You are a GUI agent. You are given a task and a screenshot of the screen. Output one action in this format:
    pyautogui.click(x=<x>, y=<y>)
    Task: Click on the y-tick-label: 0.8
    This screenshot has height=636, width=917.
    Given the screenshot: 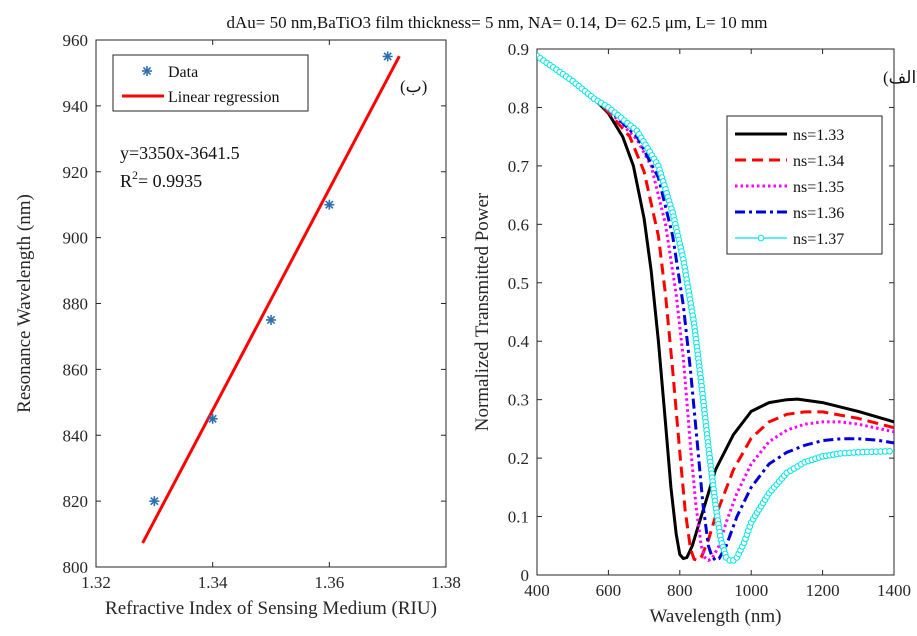 What is the action you would take?
    pyautogui.click(x=518, y=107)
    